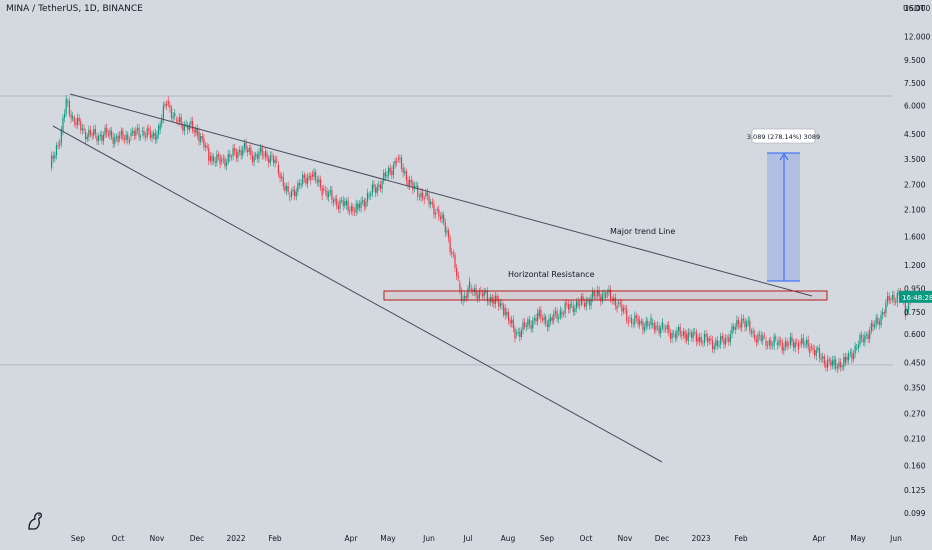 The height and width of the screenshot is (550, 932). What do you see at coordinates (915, 296) in the screenshot?
I see `current-price-badge: 16:48:28` at bounding box center [915, 296].